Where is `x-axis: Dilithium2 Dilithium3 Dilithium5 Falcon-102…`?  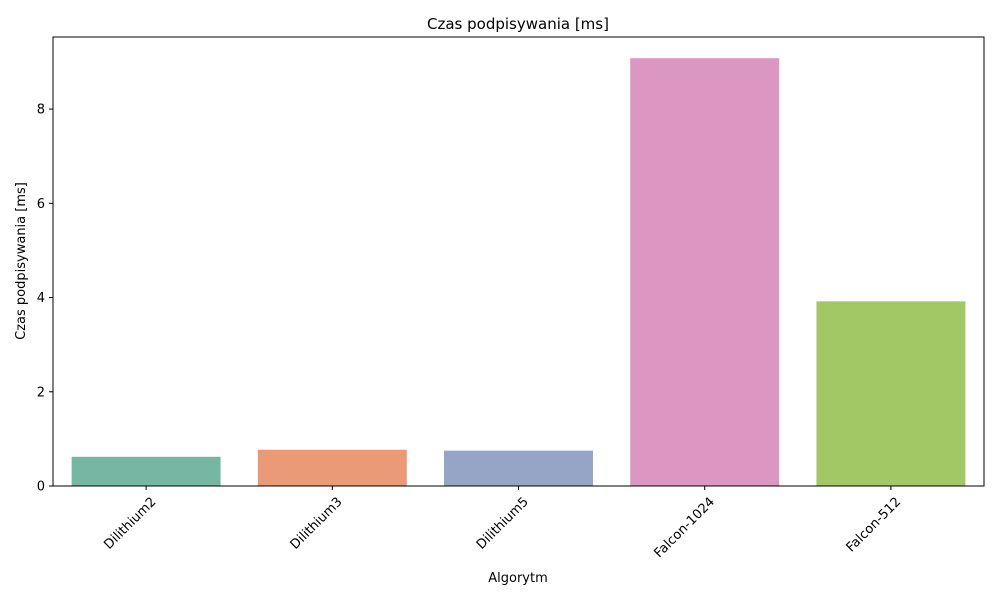 x-axis: Dilithium2 Dilithium3 Dilithium5 Falcon-102… is located at coordinates (502, 523).